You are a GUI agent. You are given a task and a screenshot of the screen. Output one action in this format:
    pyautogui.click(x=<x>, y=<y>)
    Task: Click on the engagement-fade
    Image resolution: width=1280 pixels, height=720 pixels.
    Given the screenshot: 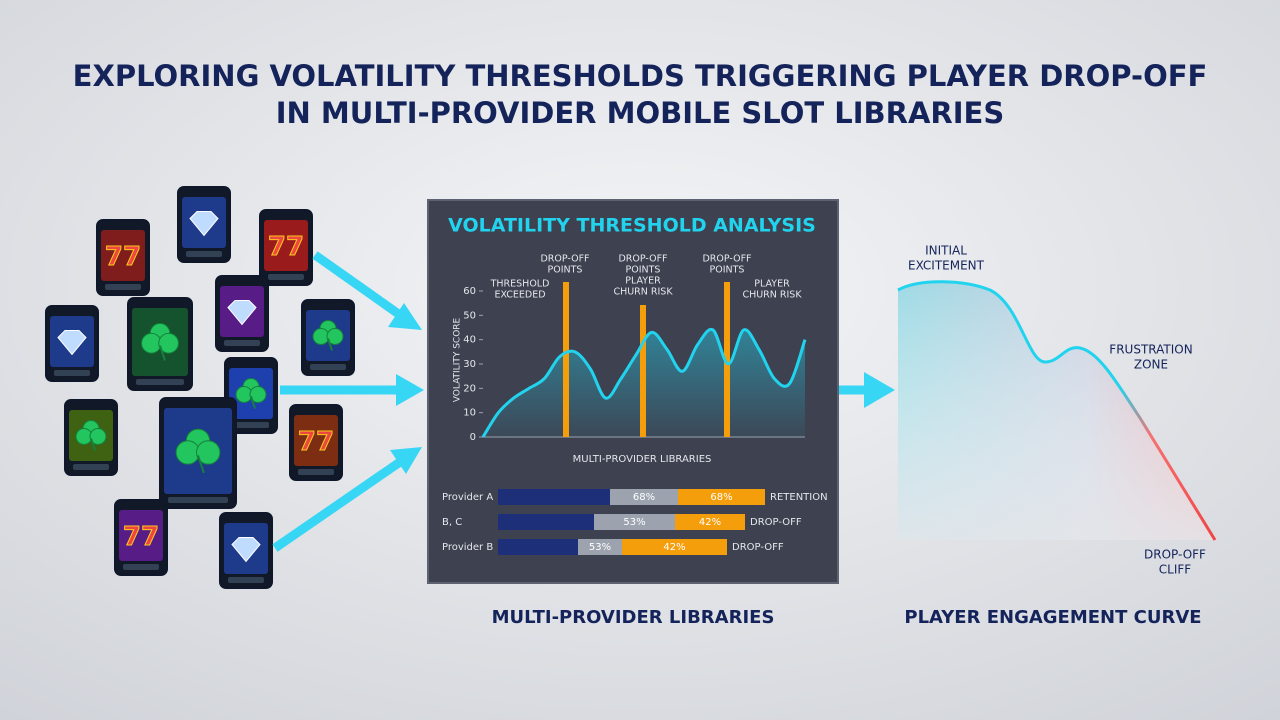 What is the action you would take?
    pyautogui.click(x=1056, y=410)
    